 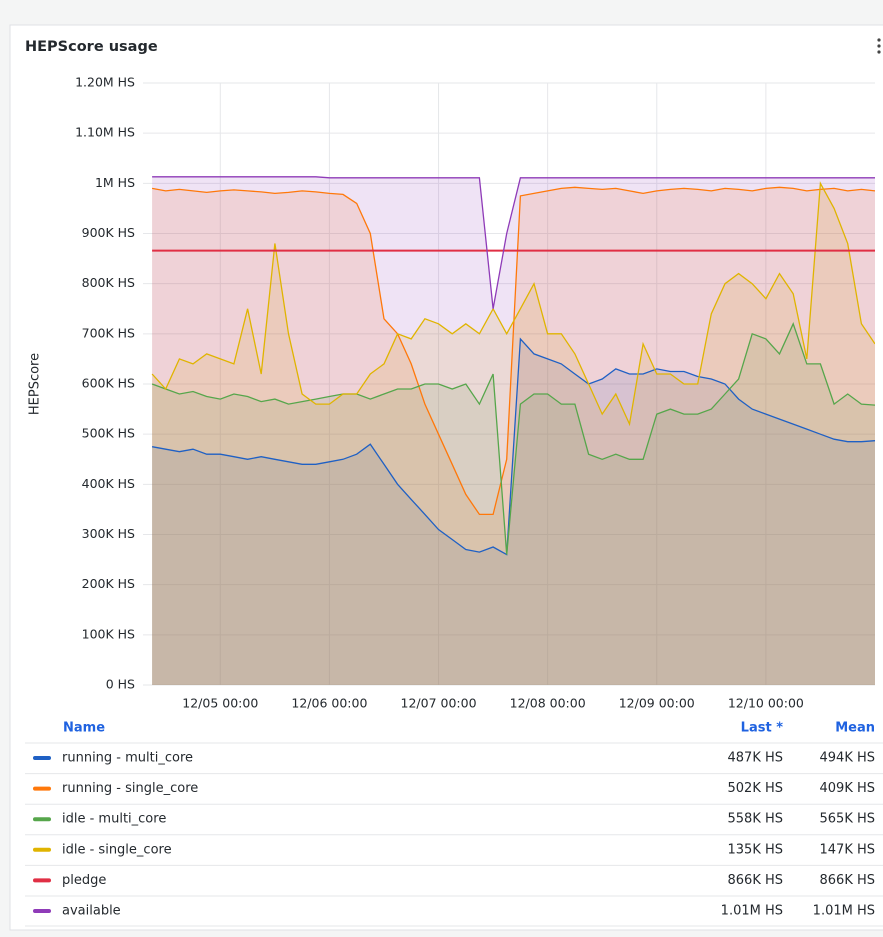 I want to click on y-tick-label: 700K HS, so click(x=108, y=332).